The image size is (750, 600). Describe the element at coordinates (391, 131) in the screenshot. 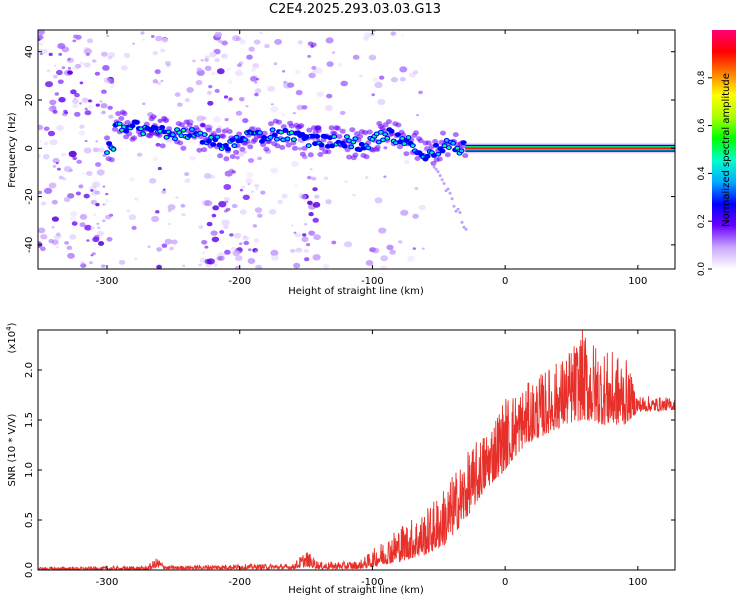

I see `signal-core` at that location.